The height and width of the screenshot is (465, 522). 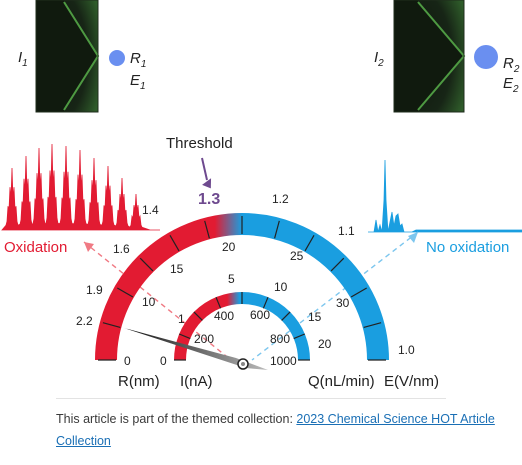 What do you see at coordinates (150, 210) in the screenshot?
I see `r-tick-1: 1.4` at bounding box center [150, 210].